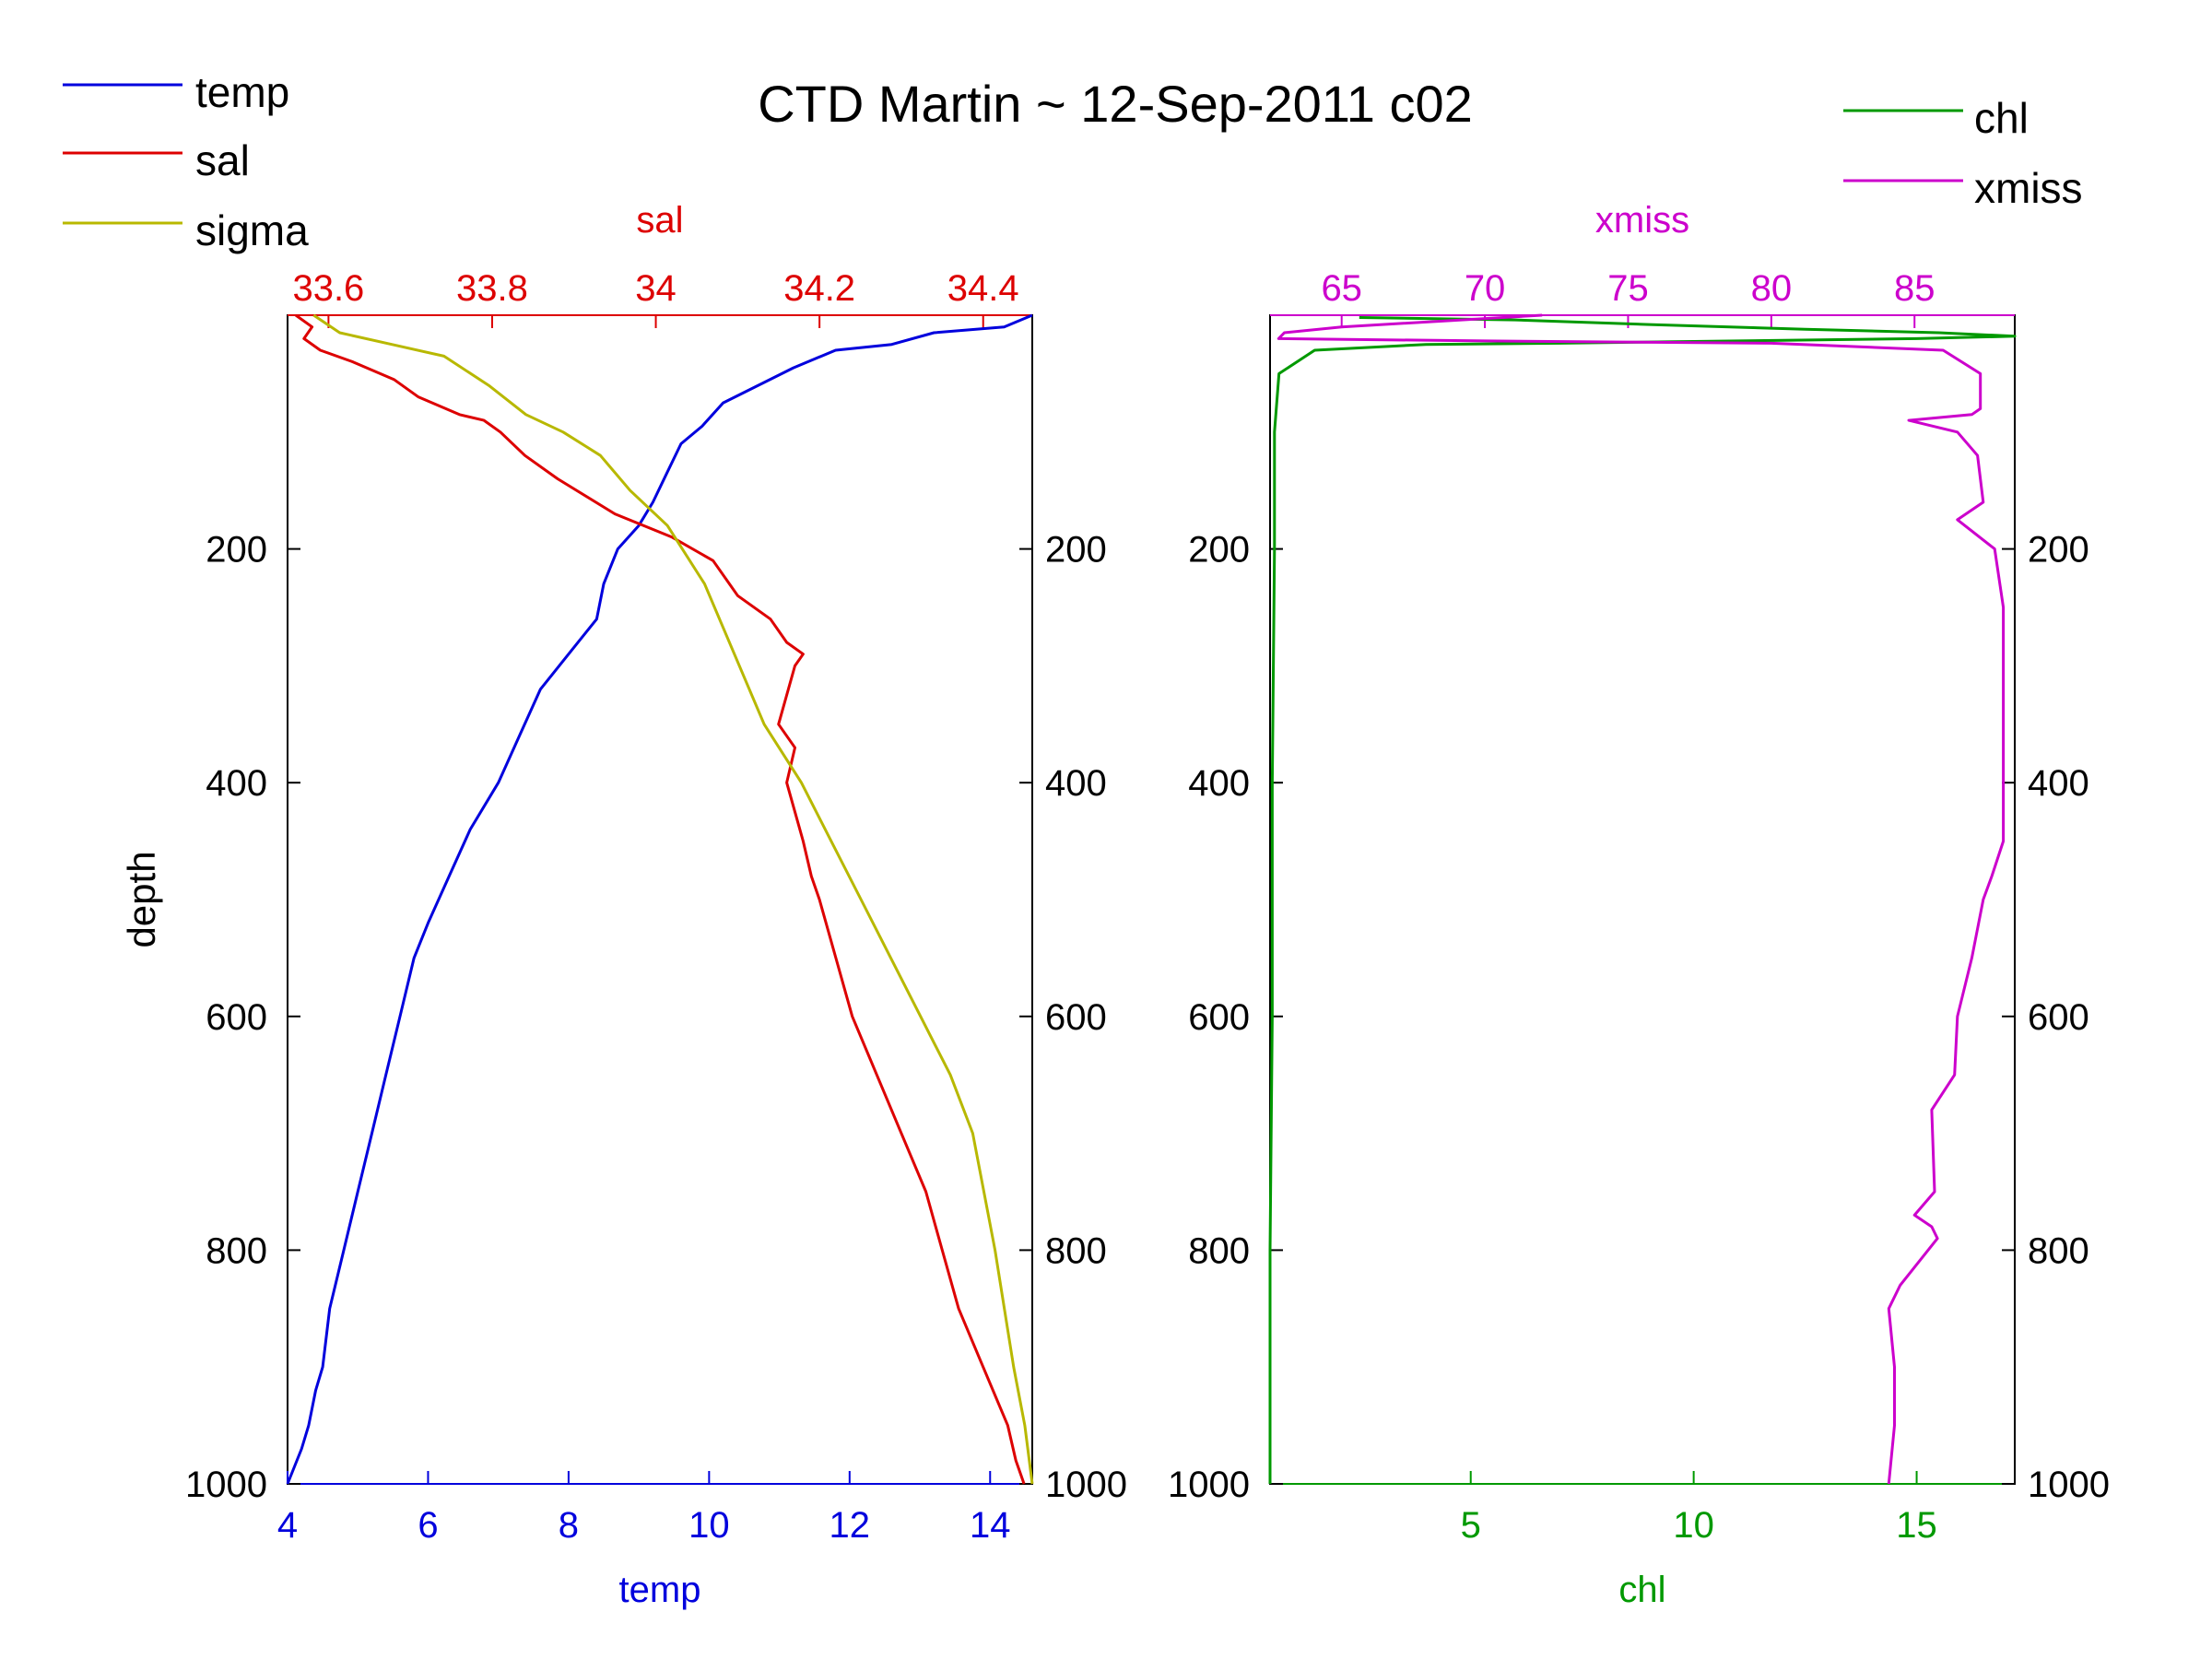  Describe the element at coordinates (1341, 288) in the screenshot. I see `x-top-tick-label: 65` at that location.